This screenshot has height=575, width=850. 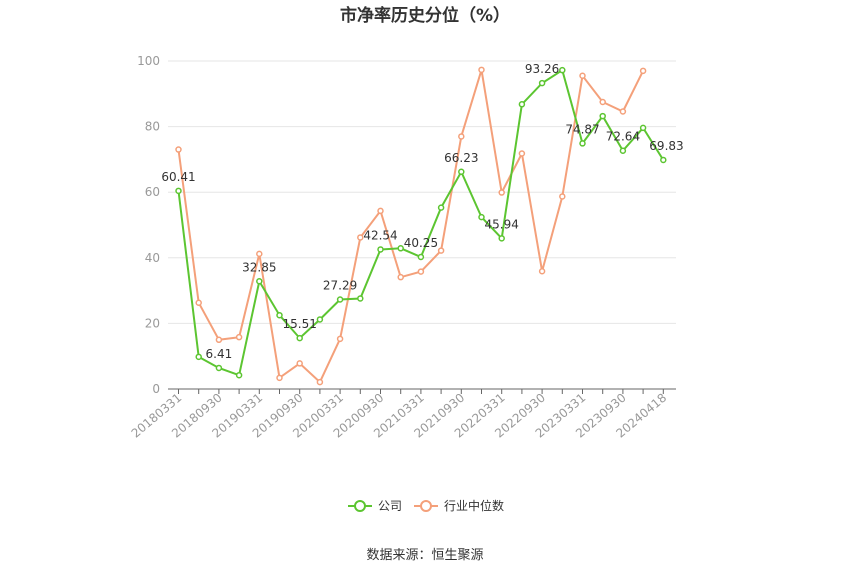 I want to click on y-tick-label: 60, so click(x=152, y=192).